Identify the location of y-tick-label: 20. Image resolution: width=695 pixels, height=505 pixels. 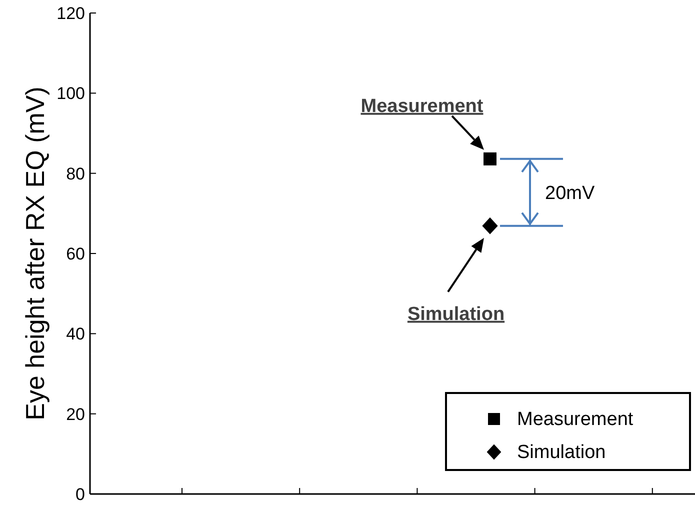
(75, 414).